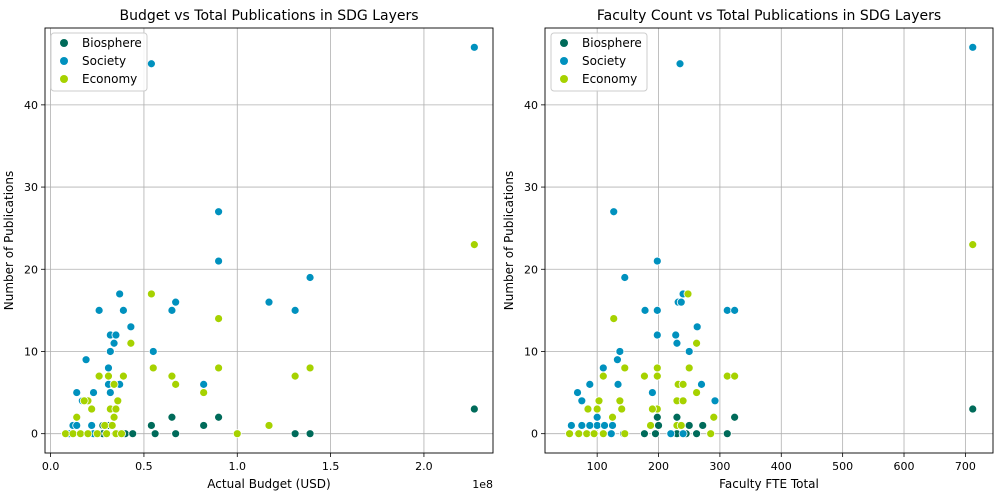 The height and width of the screenshot is (502, 1000). What do you see at coordinates (781, 466) in the screenshot?
I see `x-tick-label: 400` at bounding box center [781, 466].